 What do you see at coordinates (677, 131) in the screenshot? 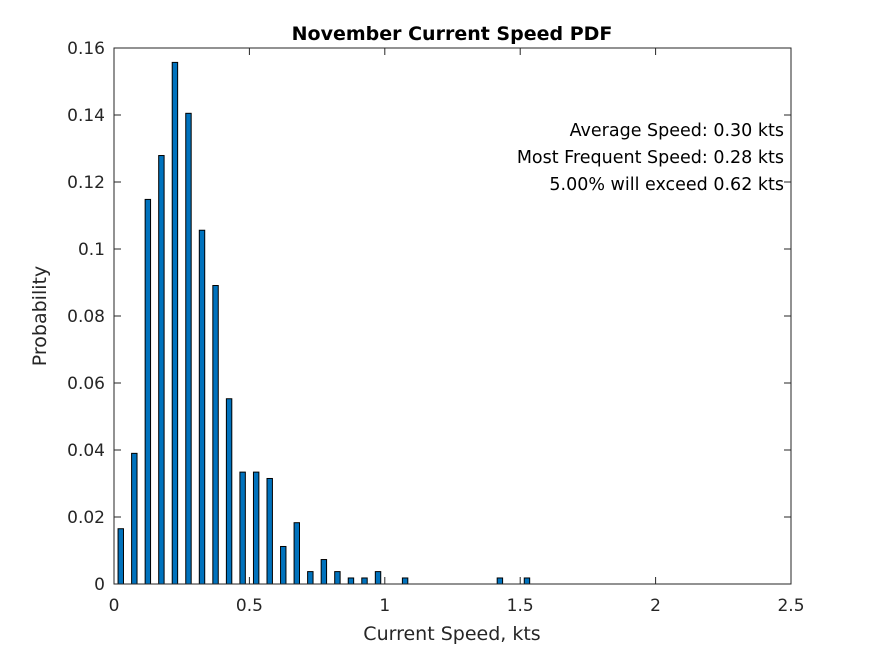
I see `annotation-average-speed: Average Speed: 0.30 kts` at bounding box center [677, 131].